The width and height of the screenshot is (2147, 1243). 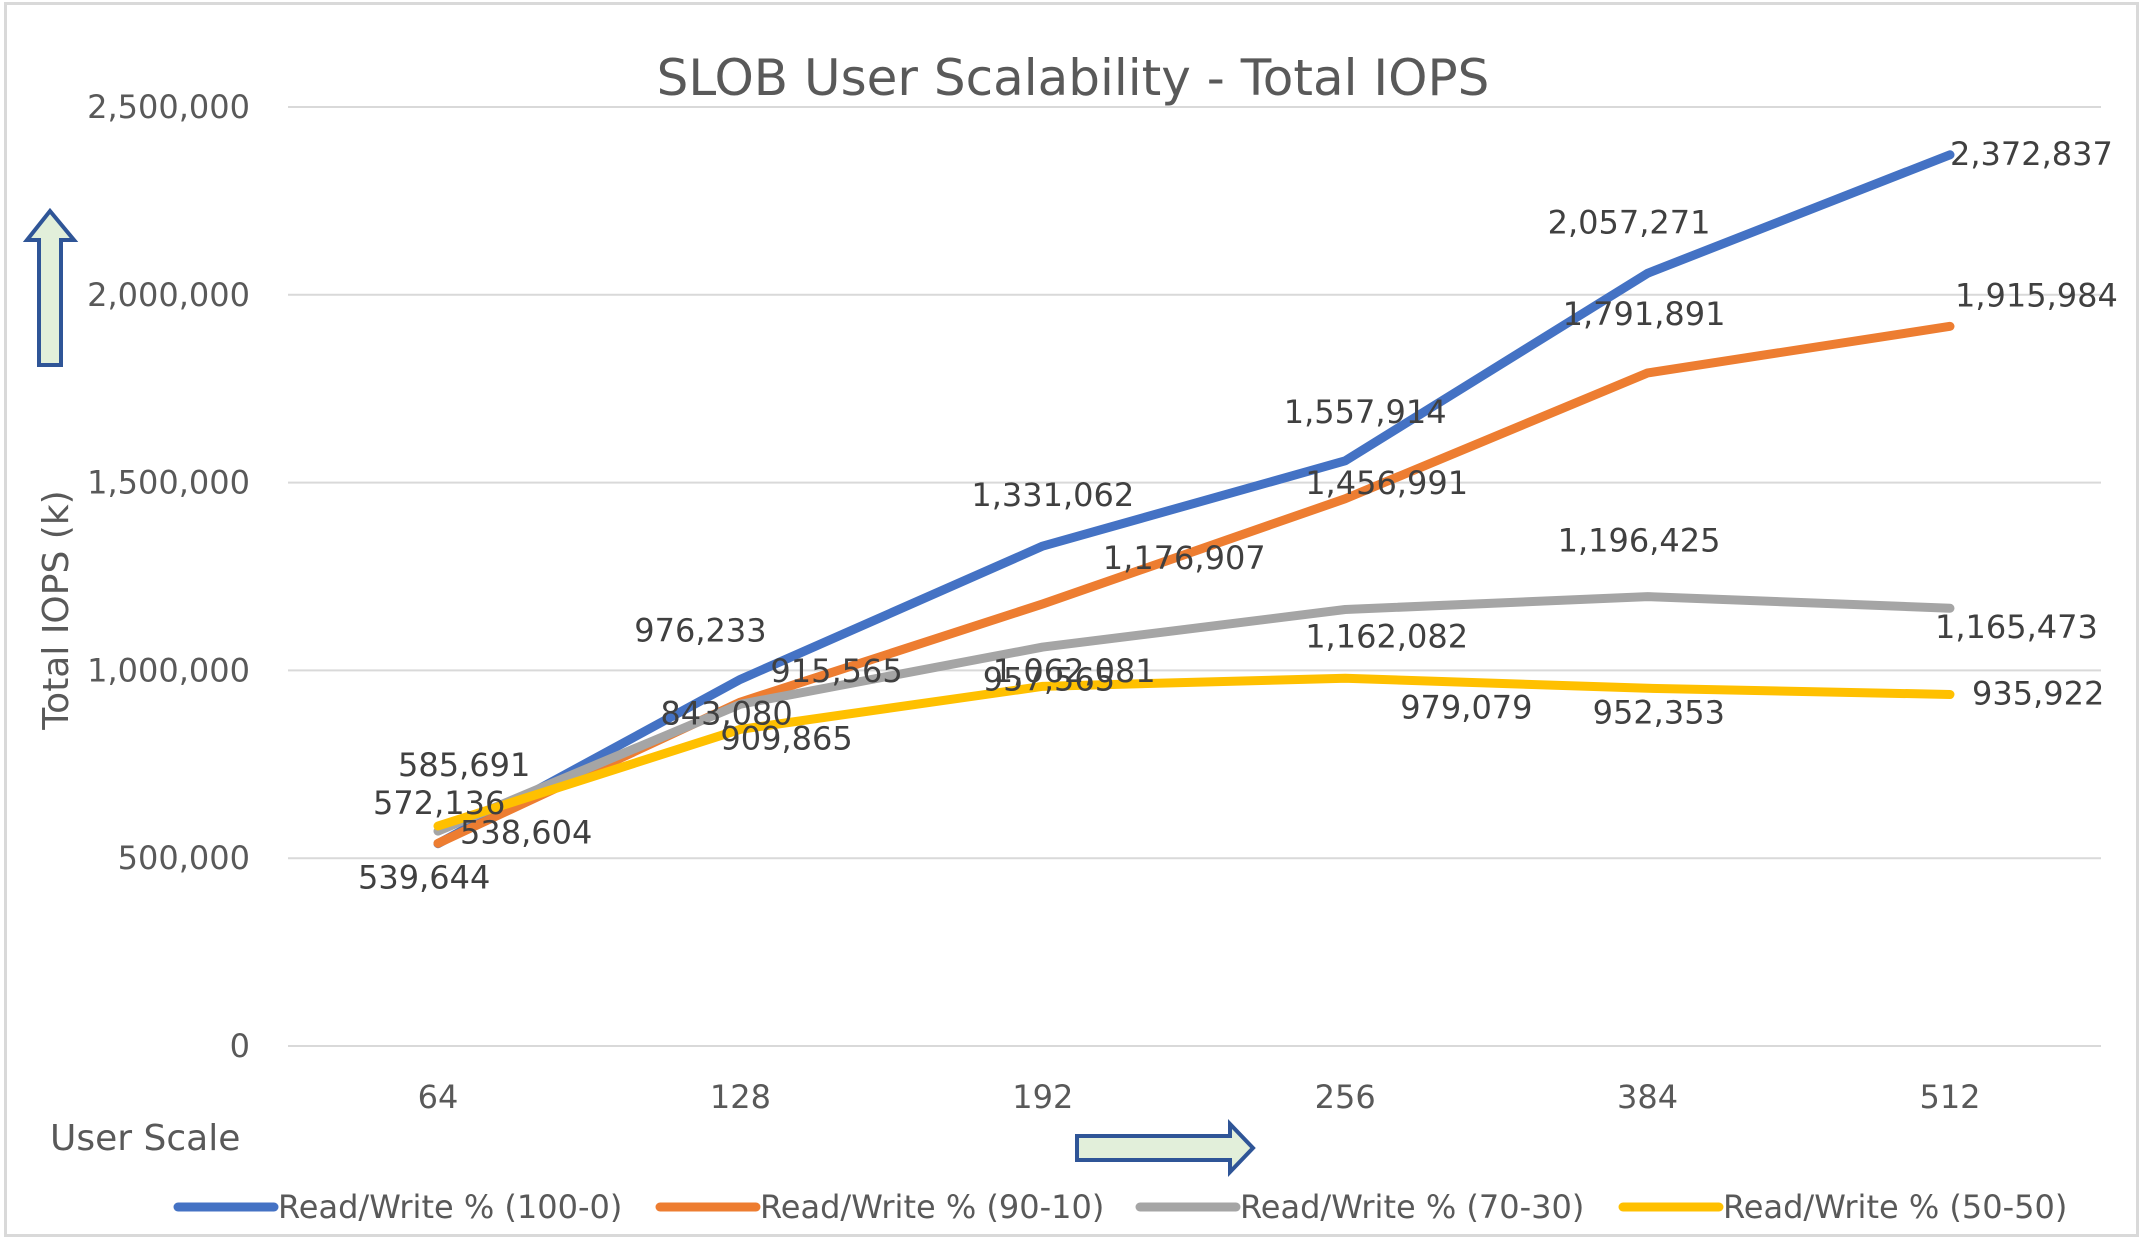 What do you see at coordinates (526, 833) in the screenshot?
I see `data-label: 538,604` at bounding box center [526, 833].